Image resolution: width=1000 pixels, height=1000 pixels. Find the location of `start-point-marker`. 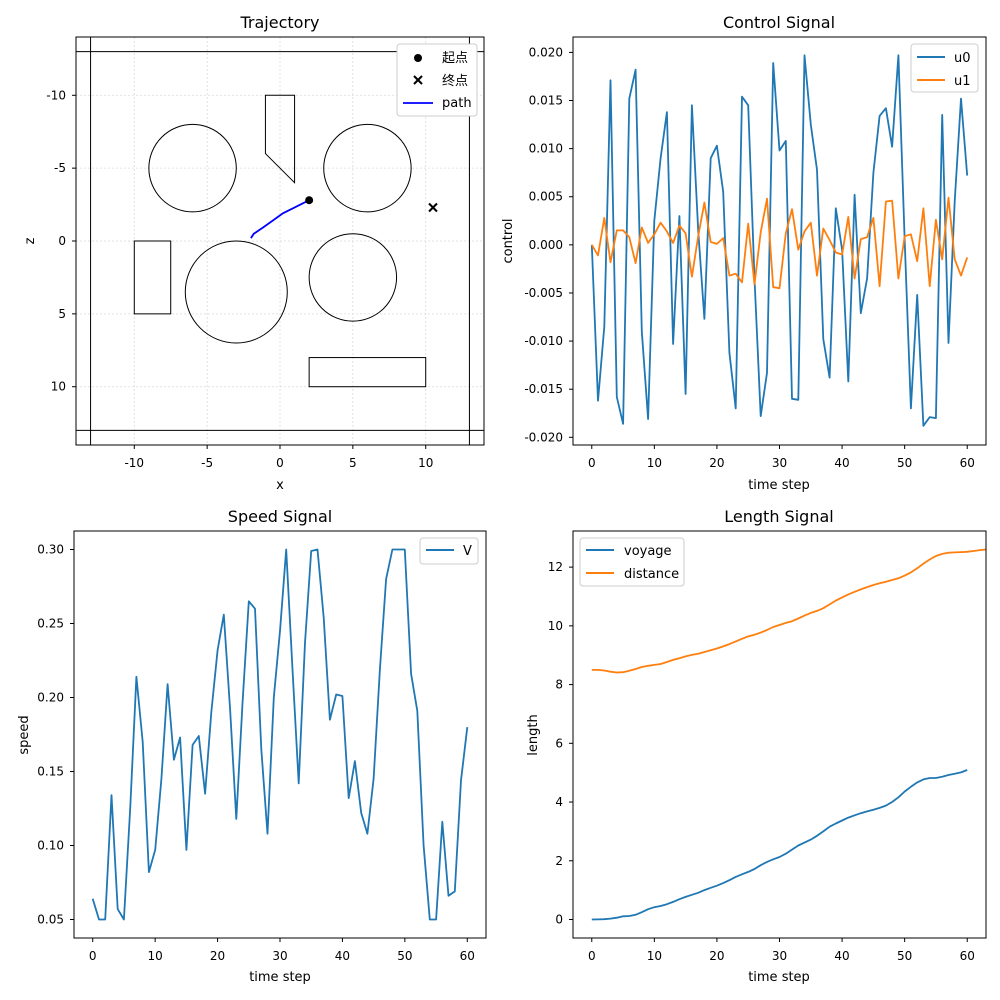

start-point-marker is located at coordinates (309, 200).